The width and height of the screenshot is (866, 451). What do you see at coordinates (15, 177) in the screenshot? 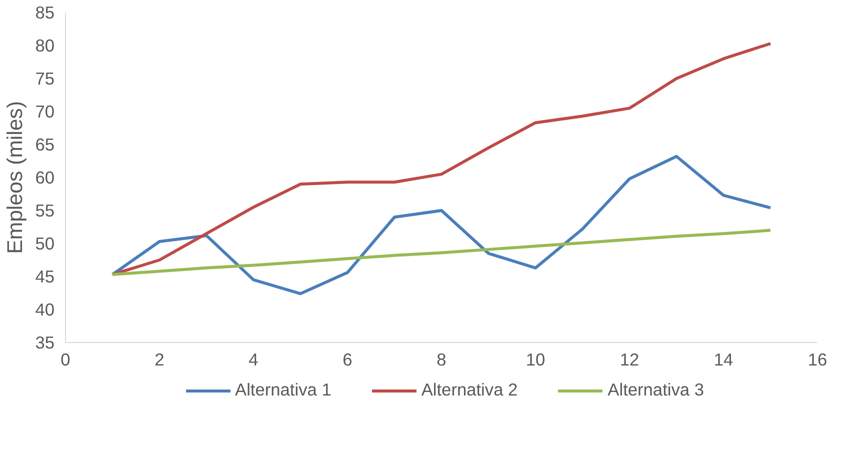
I see `y-axis-title: Empleos (miles)` at bounding box center [15, 177].